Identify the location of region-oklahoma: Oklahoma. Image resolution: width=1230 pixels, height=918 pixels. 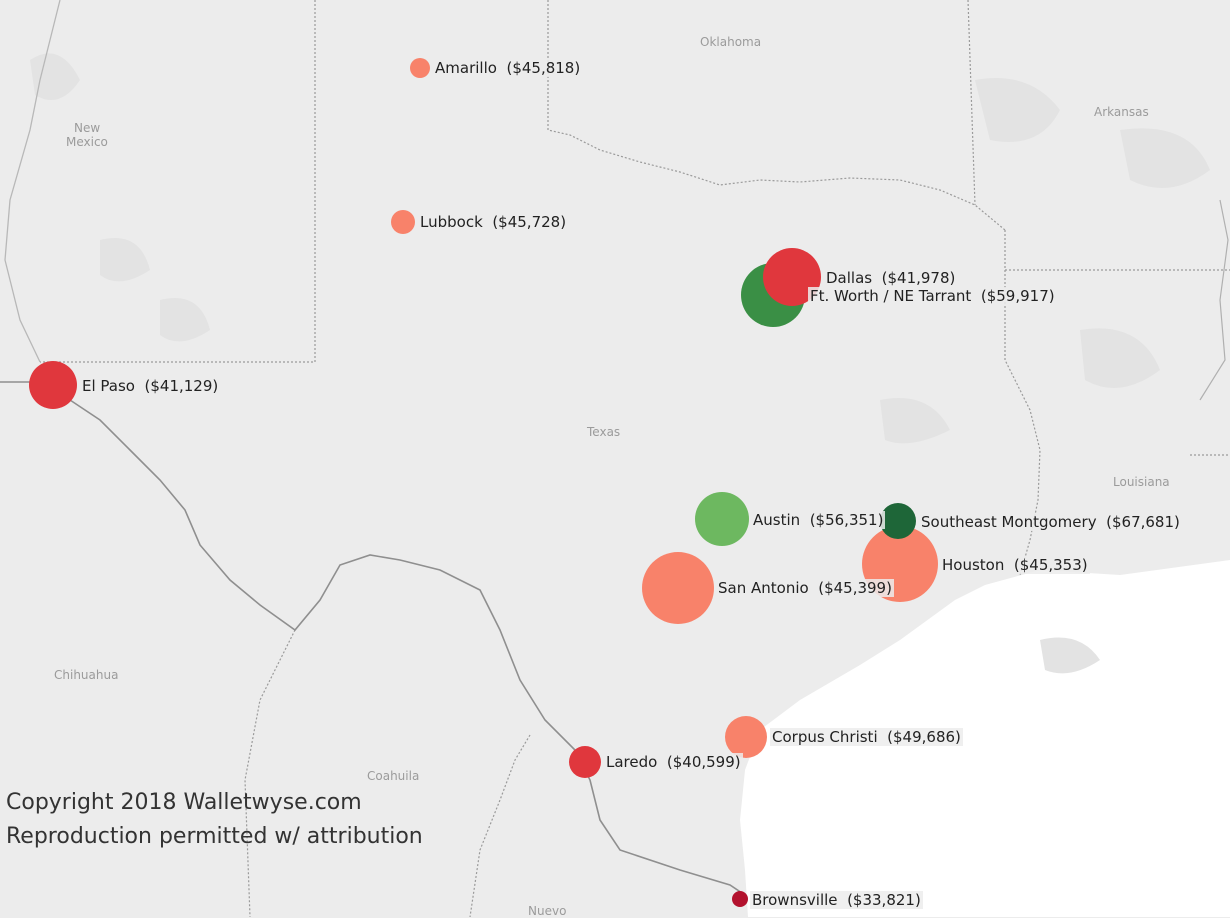
(731, 42).